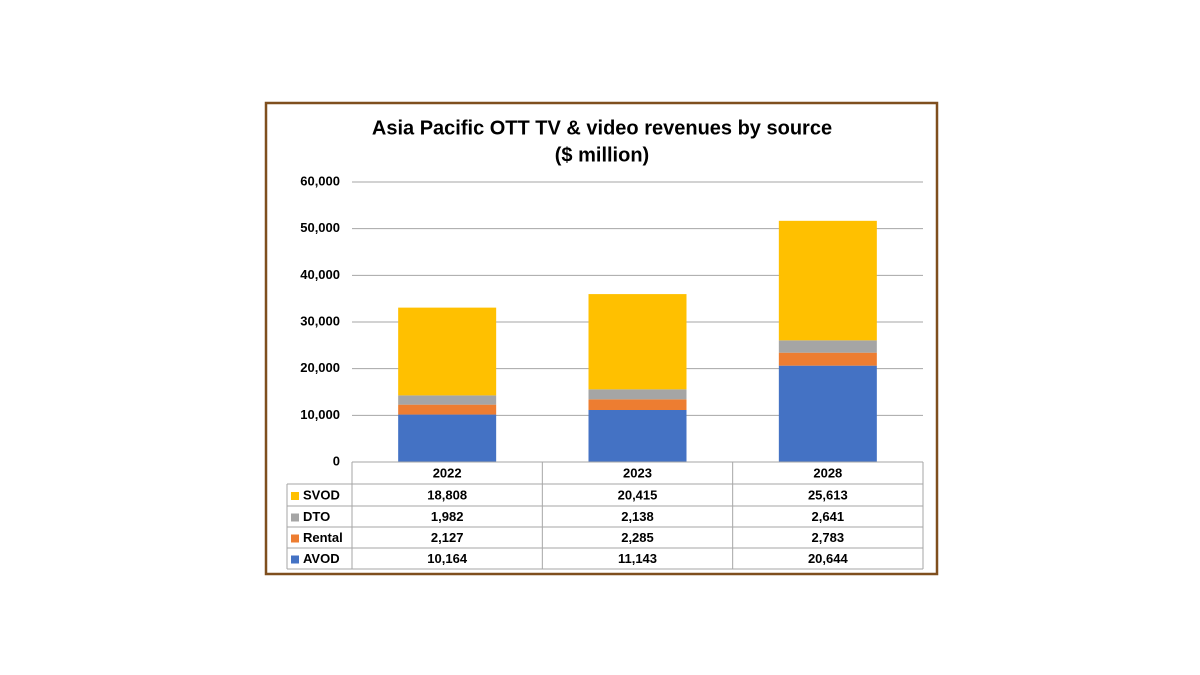 This screenshot has width=1200, height=675. Describe the element at coordinates (637, 516) in the screenshot. I see `table-value: 2,138` at that location.